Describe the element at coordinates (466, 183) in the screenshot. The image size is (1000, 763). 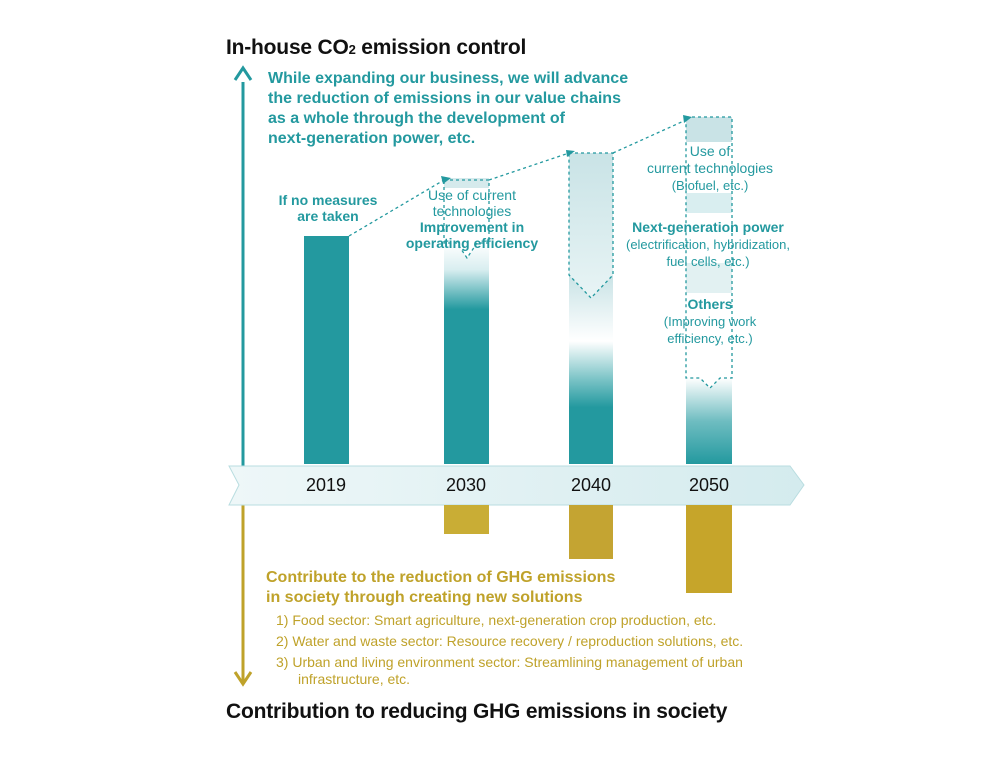
I see `reduction-2030` at that location.